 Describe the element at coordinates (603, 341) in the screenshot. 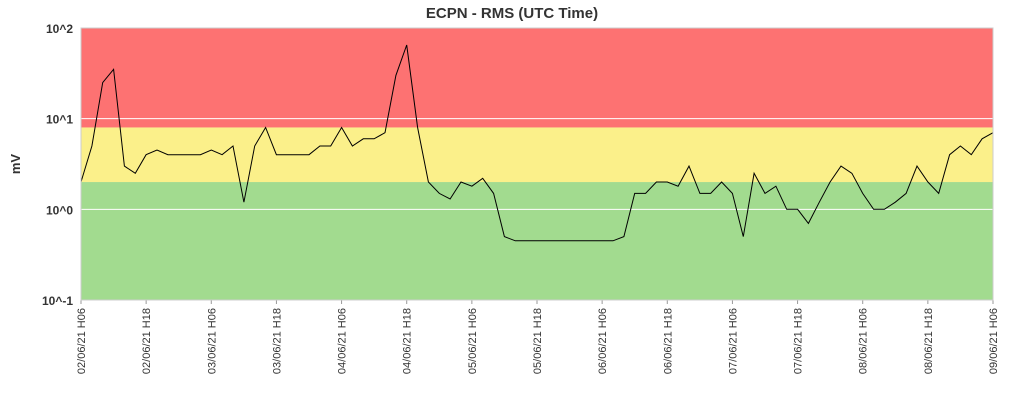

I see `x-tick-label: 06/06/21 H06` at that location.